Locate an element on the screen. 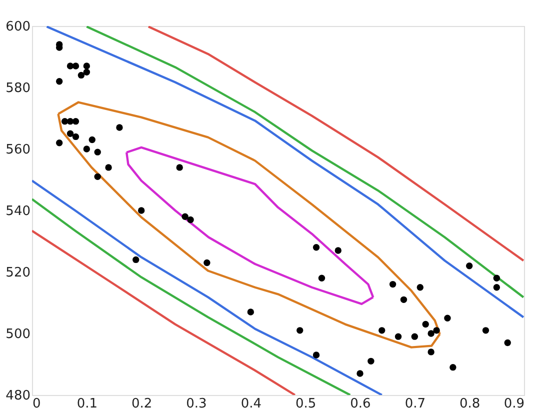 This screenshot has width=560, height=420. x-tick-label: 0.2 is located at coordinates (141, 404).